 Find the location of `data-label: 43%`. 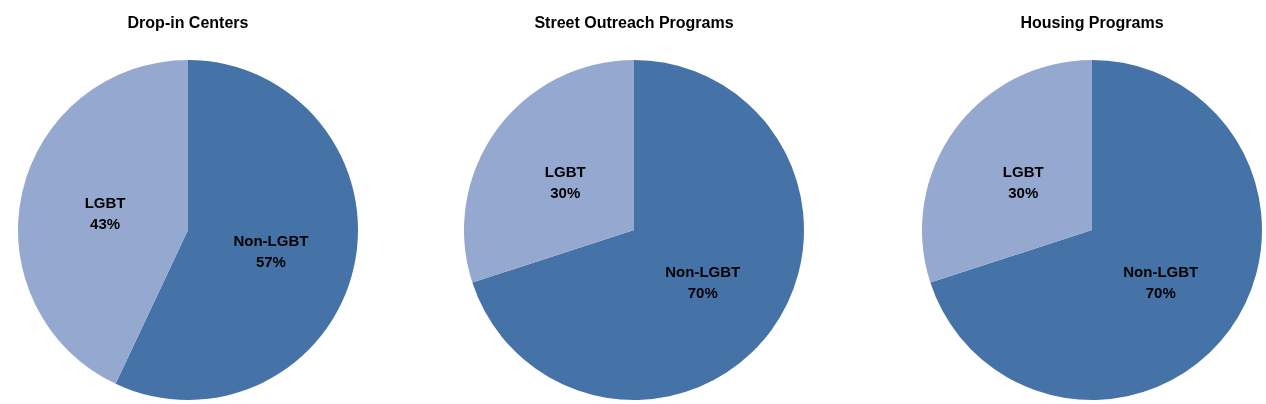

data-label: 43% is located at coordinates (105, 224).